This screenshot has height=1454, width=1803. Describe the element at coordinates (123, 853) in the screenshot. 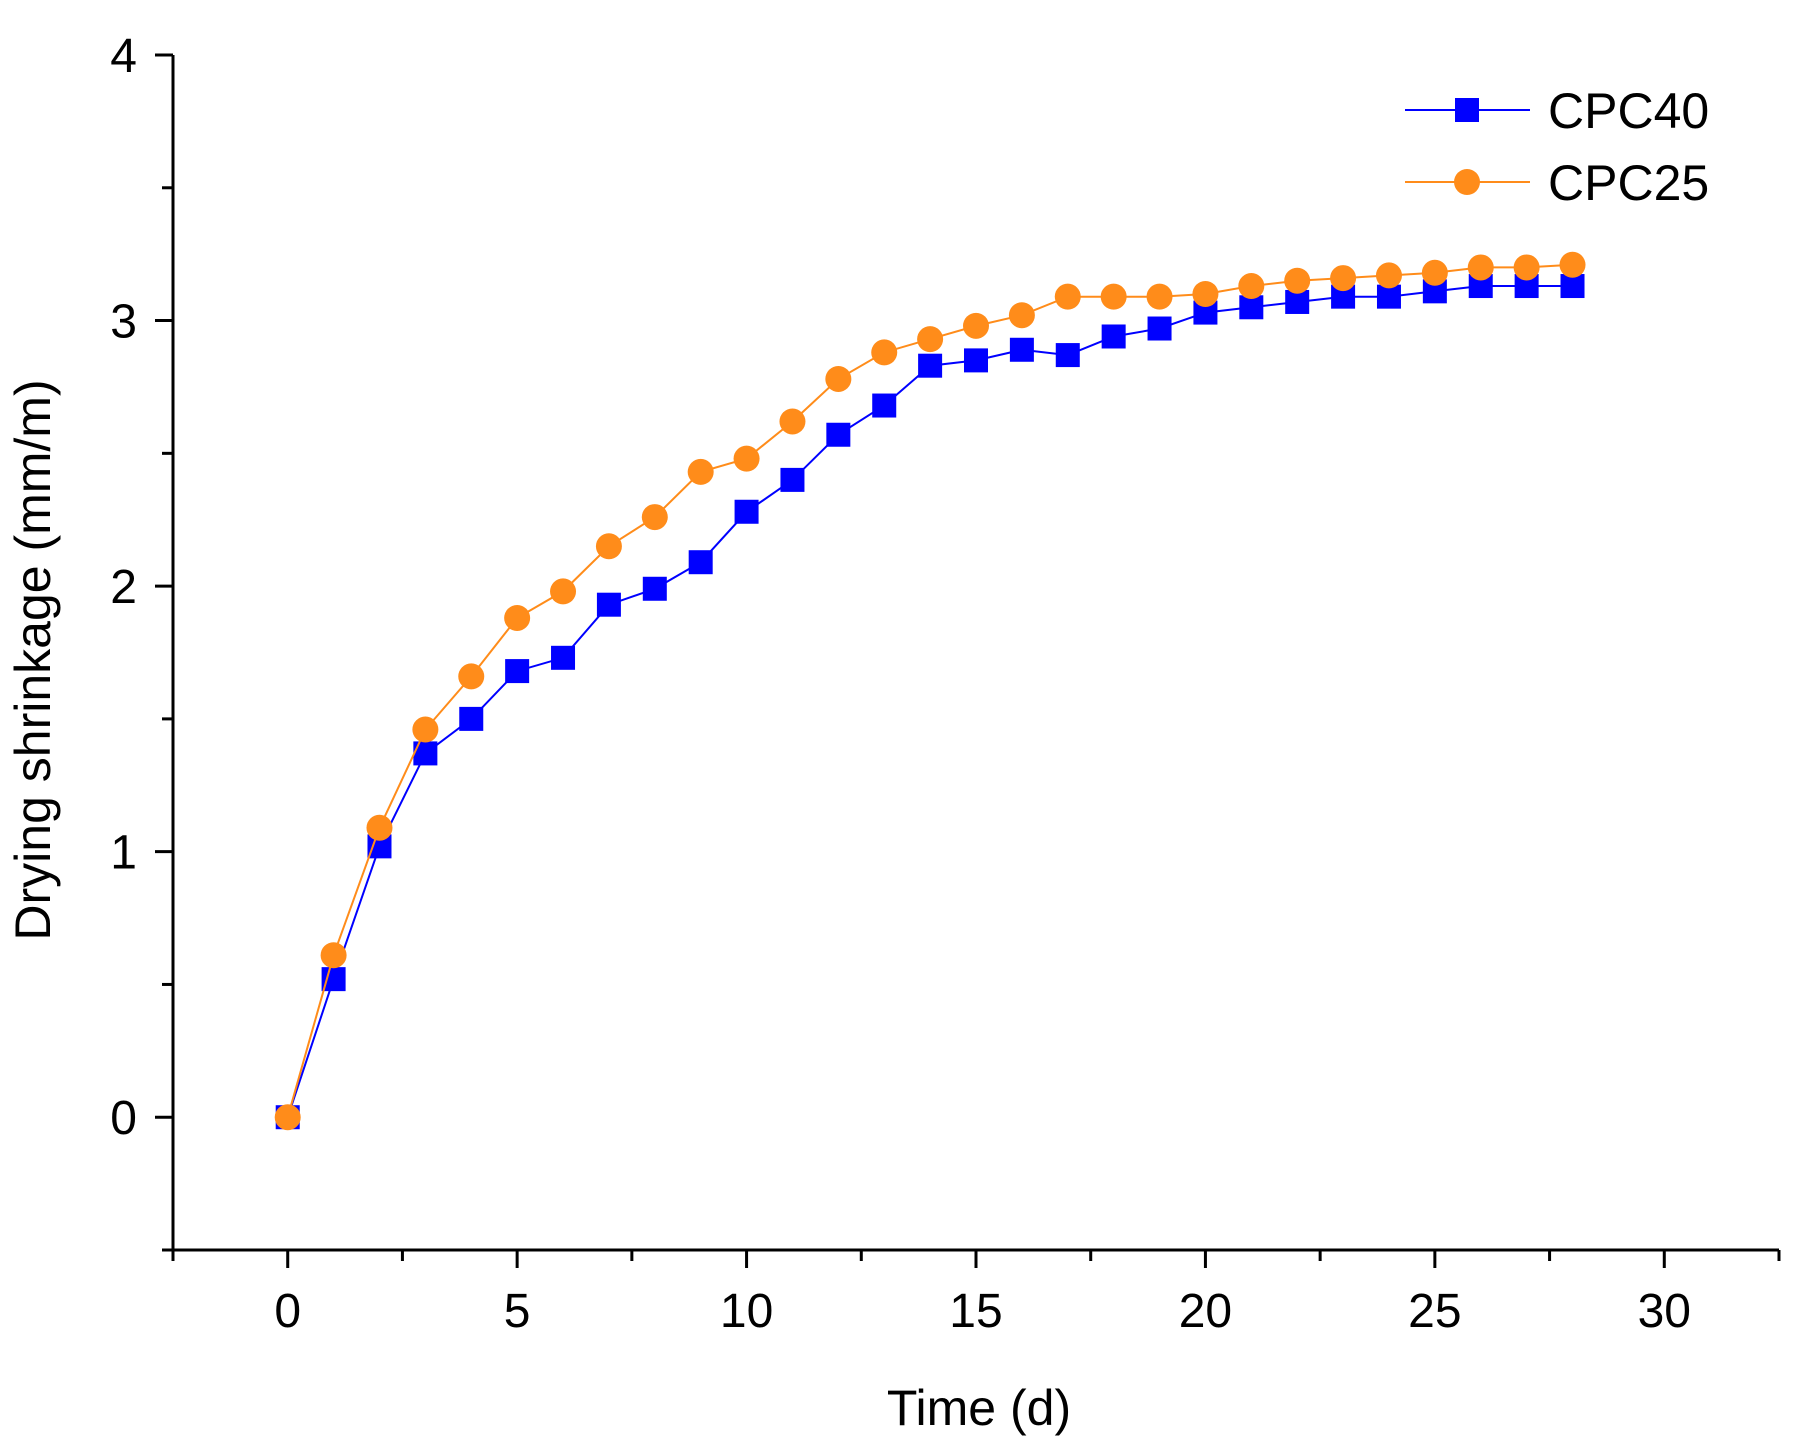

I see `y-tick-label: 1` at that location.